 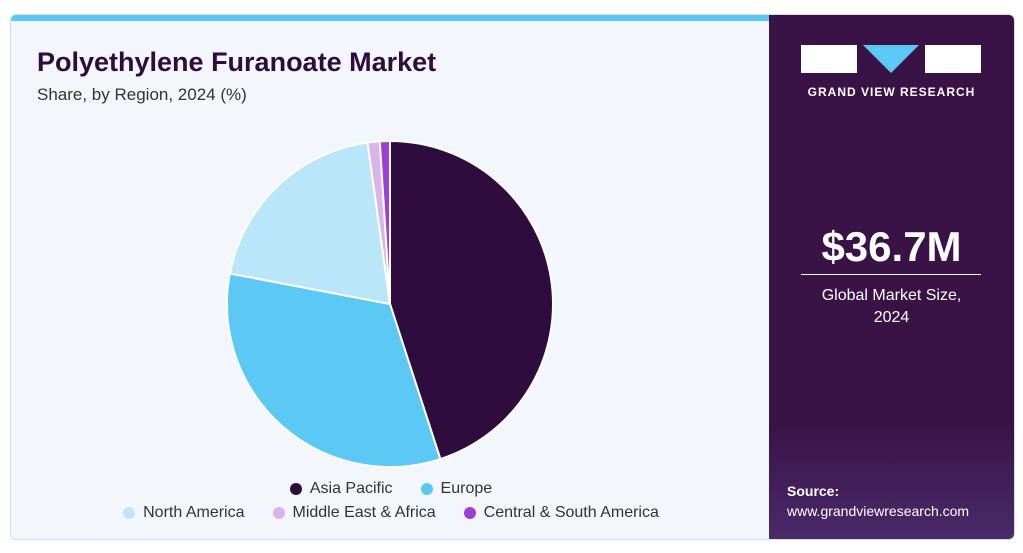 I want to click on legend-item: Middle East & Africa, so click(x=354, y=513).